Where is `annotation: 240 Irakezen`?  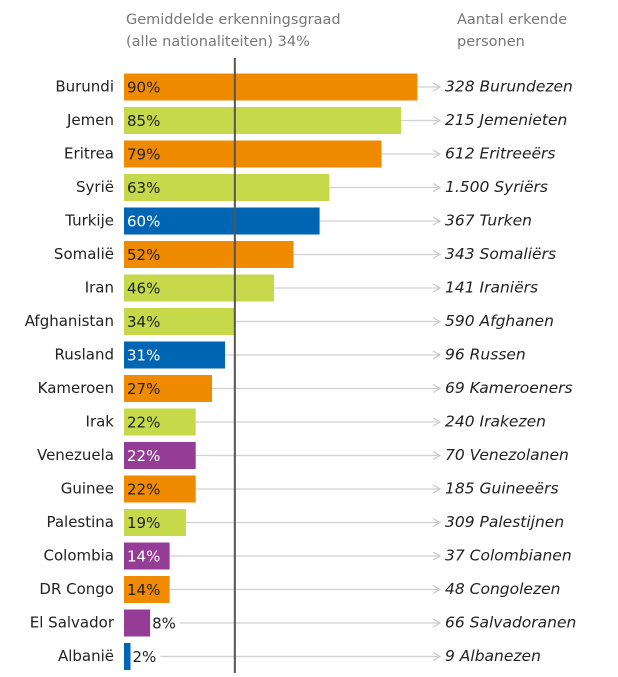 annotation: 240 Irakezen is located at coordinates (495, 422).